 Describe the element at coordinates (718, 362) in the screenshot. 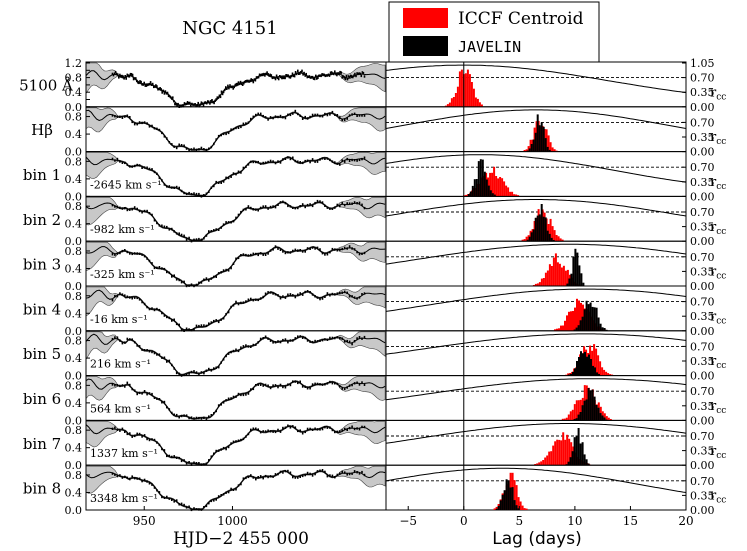

I see `right-y-axis-label: rcc` at that location.